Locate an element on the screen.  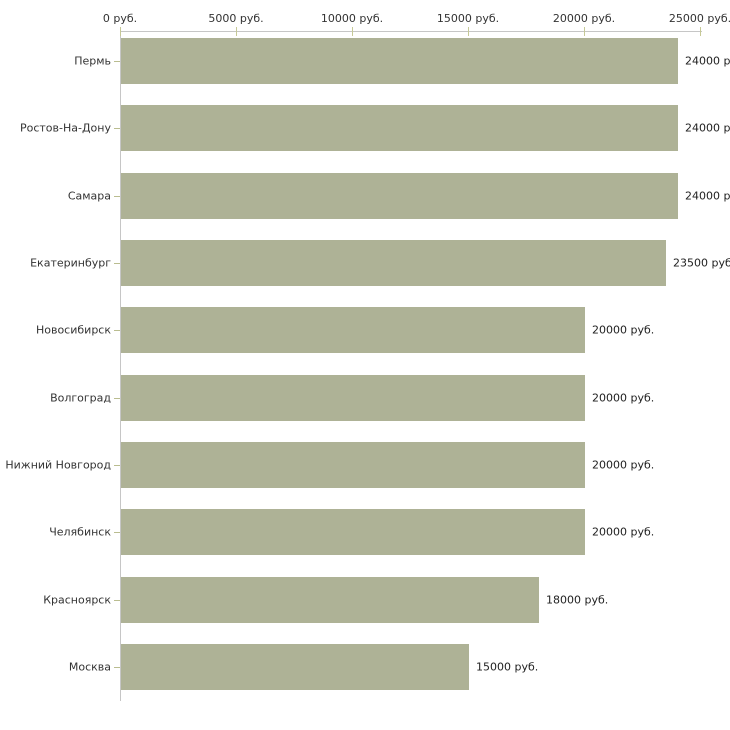
bar-row: Новосибирск 20000 руб. is located at coordinates (365, 330).